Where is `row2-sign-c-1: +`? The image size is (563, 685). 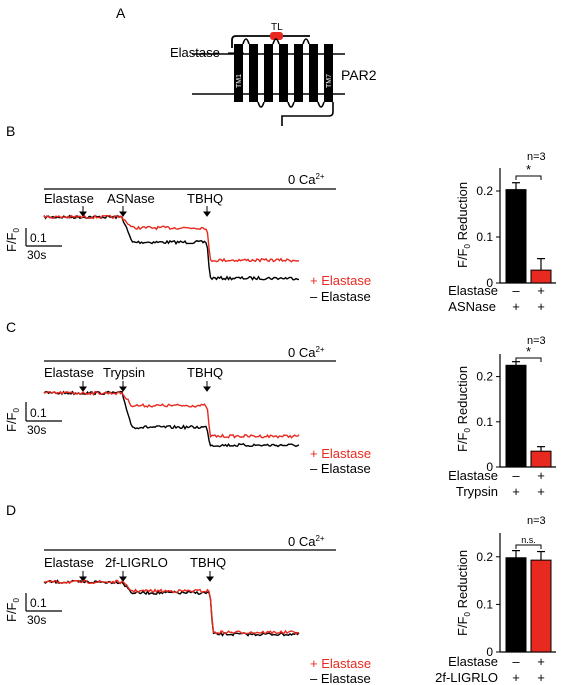 row2-sign-c-1: + is located at coordinates (516, 491).